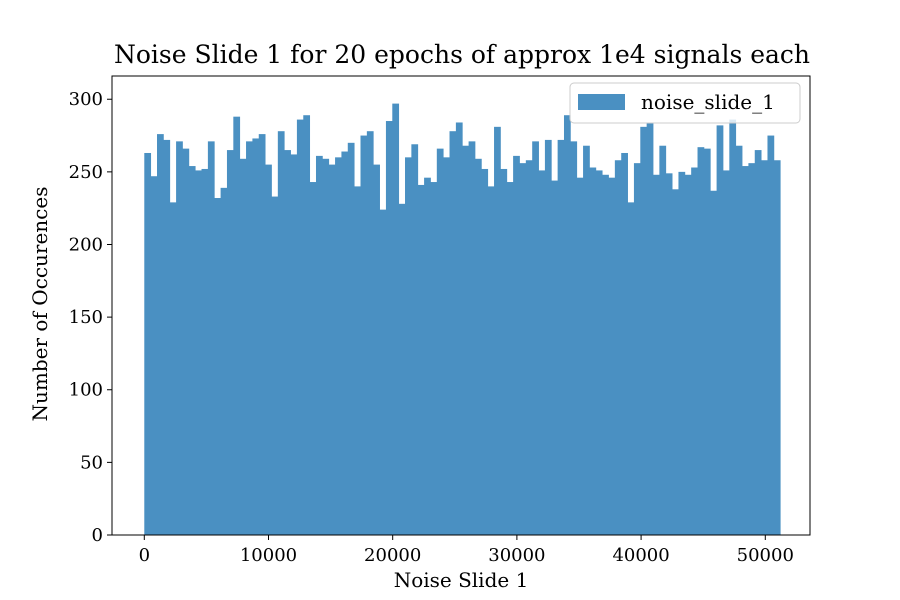  Describe the element at coordinates (86, 172) in the screenshot. I see `y-tick-label: 250` at that location.